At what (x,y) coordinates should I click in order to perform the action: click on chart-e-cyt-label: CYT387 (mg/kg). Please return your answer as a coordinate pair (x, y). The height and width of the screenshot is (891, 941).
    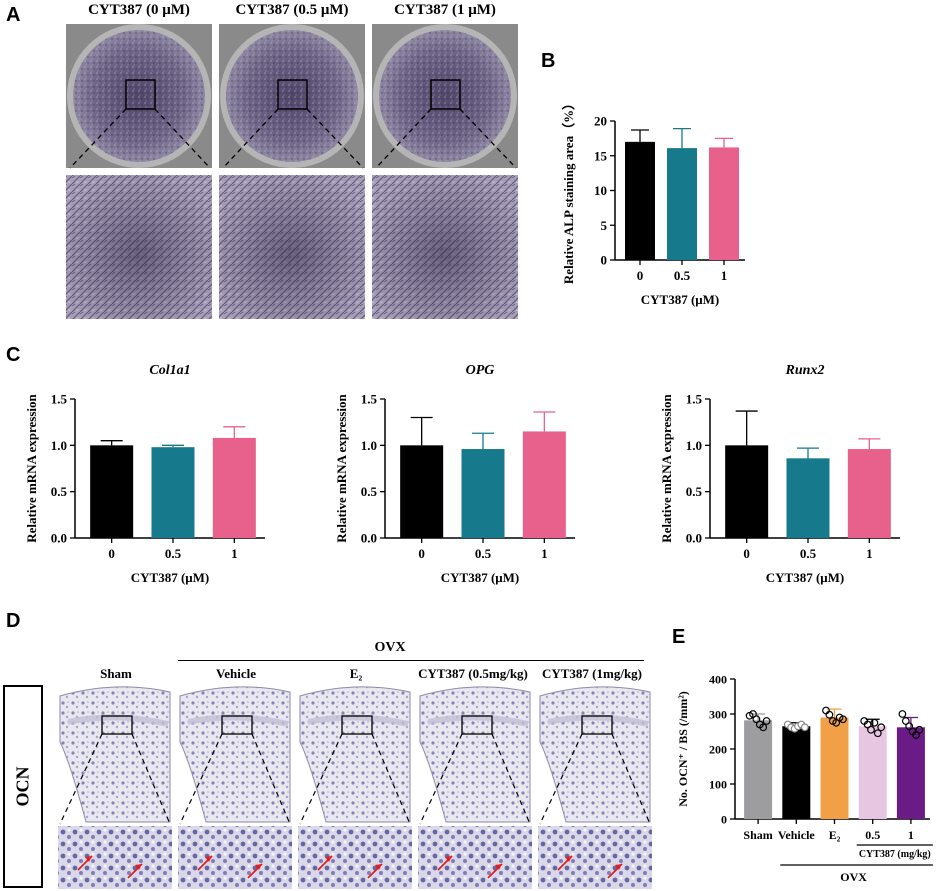
    Looking at the image, I should click on (895, 854).